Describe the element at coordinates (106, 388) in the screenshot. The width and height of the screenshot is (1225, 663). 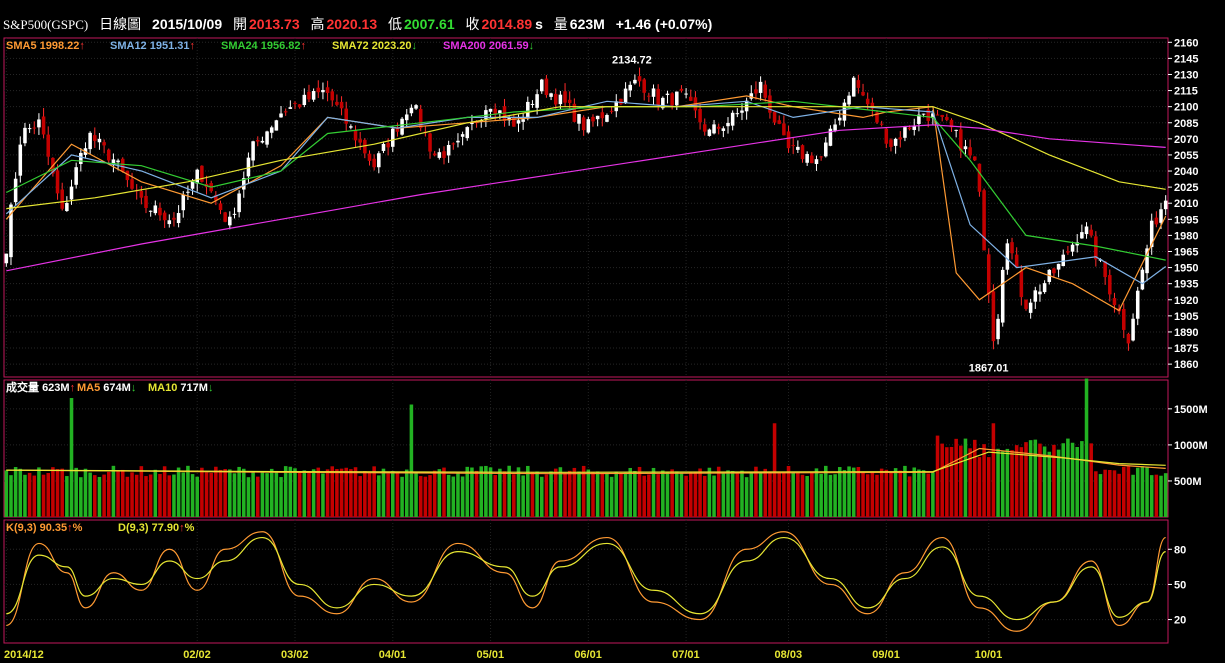
I see `legend-item: MA5 674M↓` at that location.